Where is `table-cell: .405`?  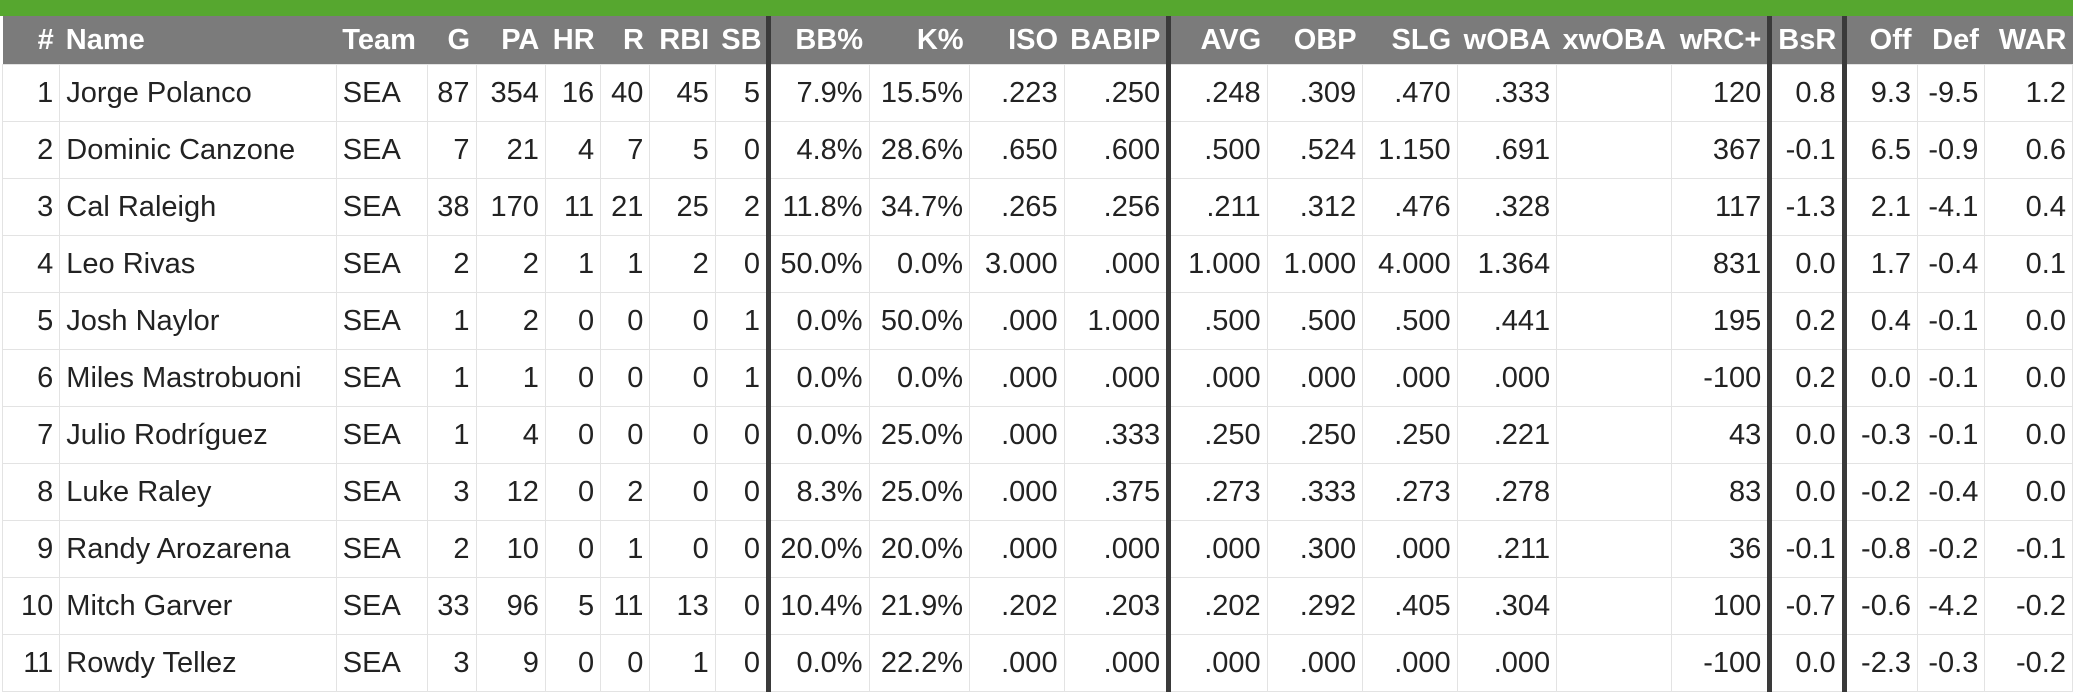 table-cell: .405 is located at coordinates (1410, 606).